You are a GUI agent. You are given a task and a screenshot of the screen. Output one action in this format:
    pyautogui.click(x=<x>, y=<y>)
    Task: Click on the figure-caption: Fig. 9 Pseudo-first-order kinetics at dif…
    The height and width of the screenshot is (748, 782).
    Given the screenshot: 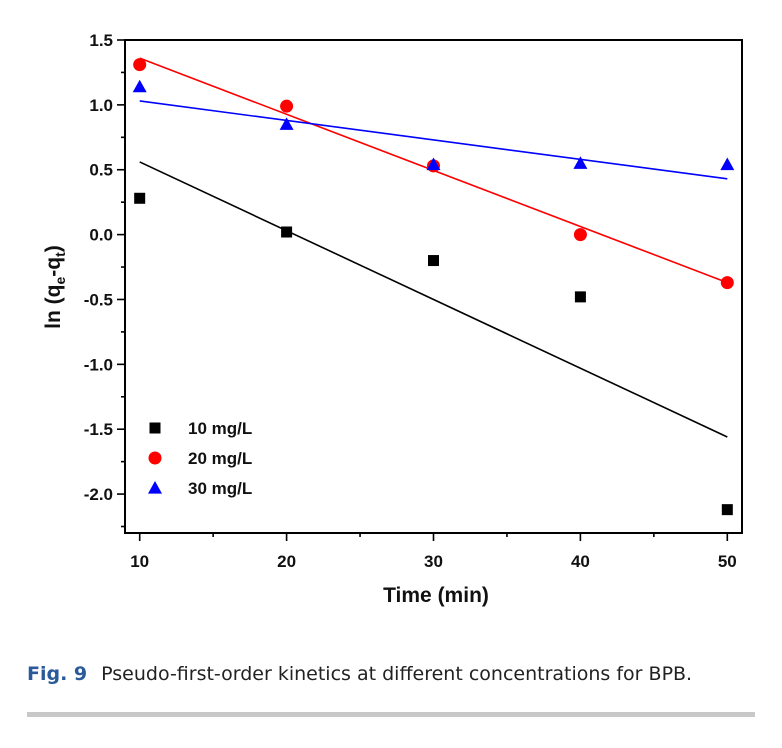 What is the action you would take?
    pyautogui.click(x=359, y=674)
    